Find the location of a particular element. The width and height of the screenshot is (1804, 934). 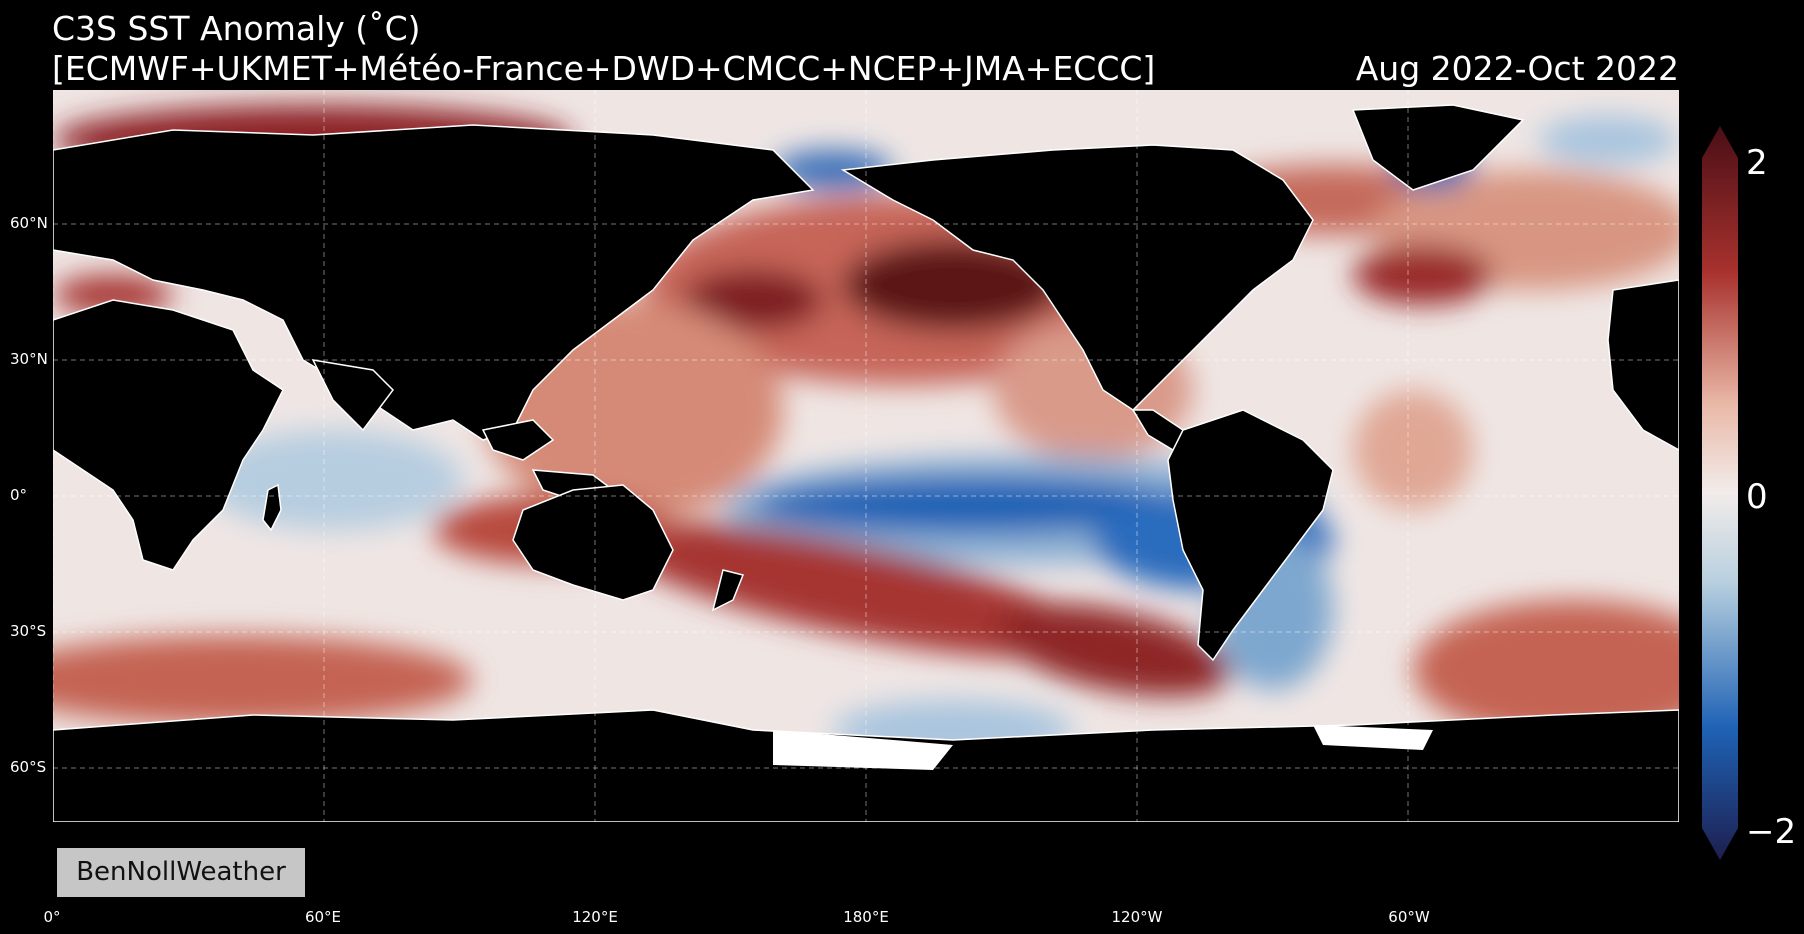

lon-label-0: 0° is located at coordinates (52, 917).